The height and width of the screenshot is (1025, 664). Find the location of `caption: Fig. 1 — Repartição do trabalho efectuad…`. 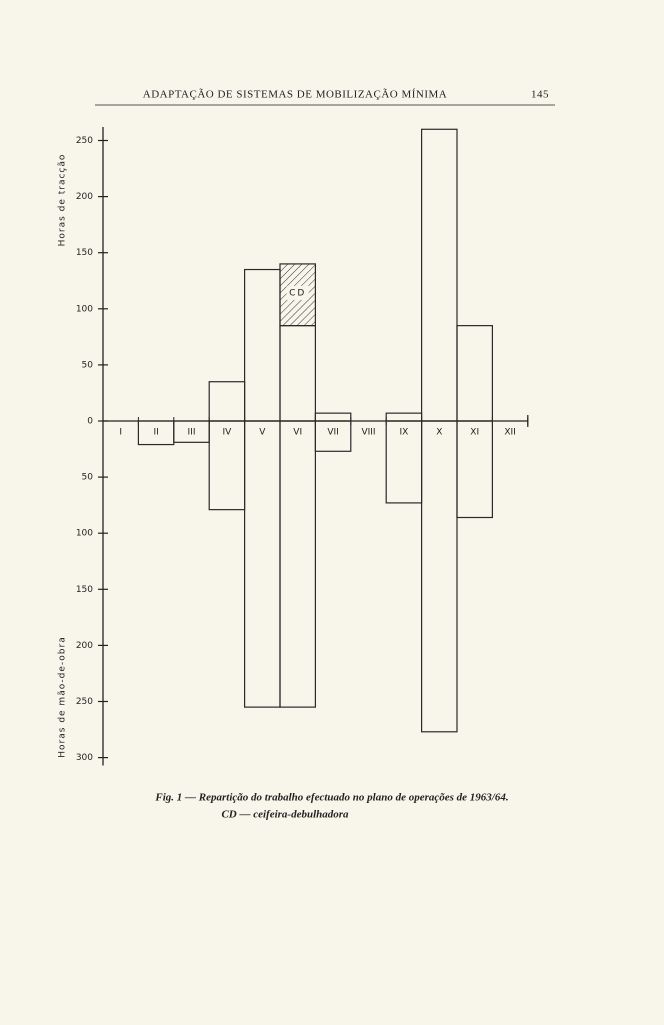

caption: Fig. 1 — Repartição do trabalho efectuad… is located at coordinates (331, 798).